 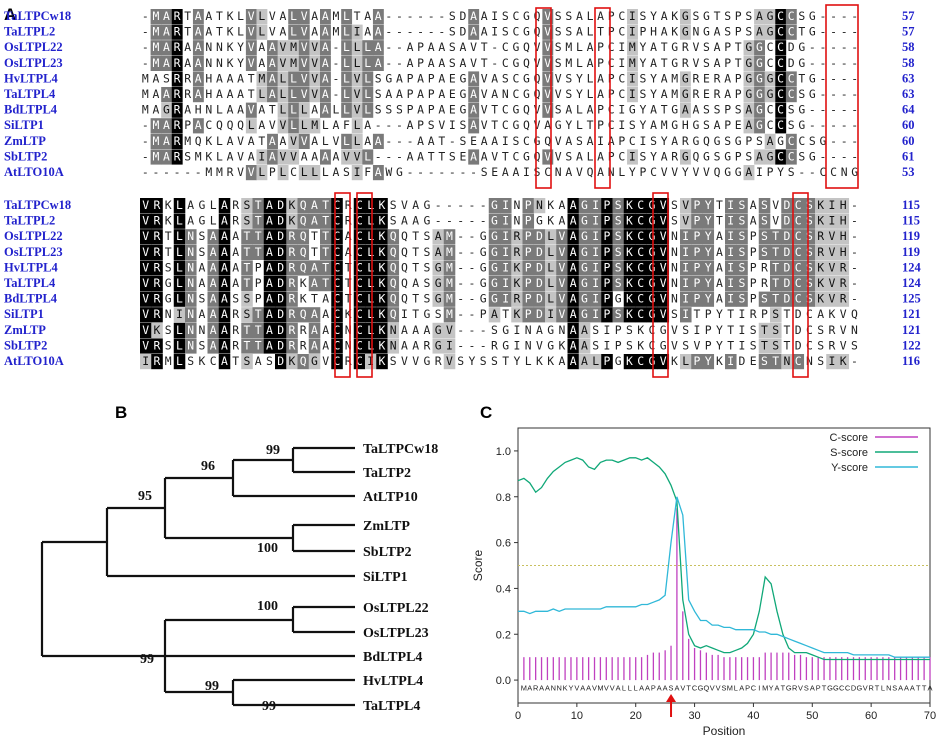 What do you see at coordinates (269, 706) in the screenshot?
I see `bootstrap-value: 99` at bounding box center [269, 706].